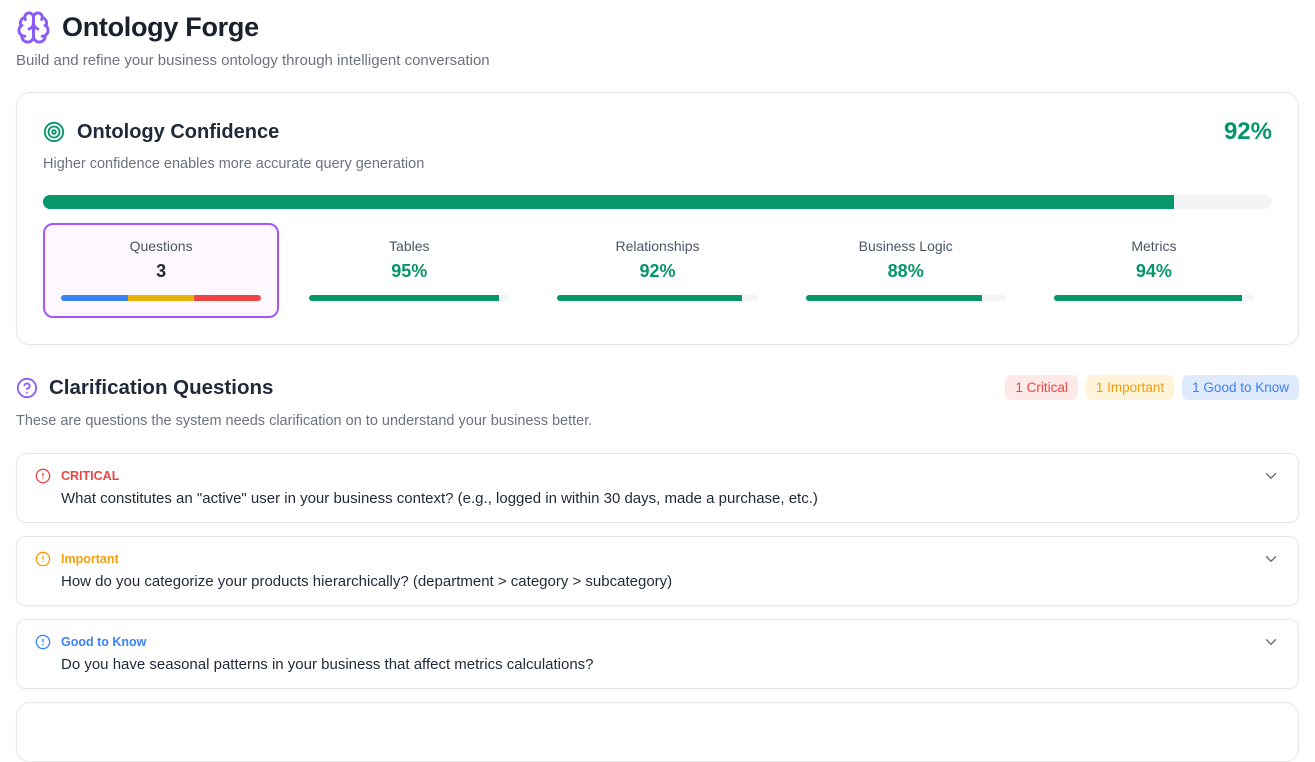 The height and width of the screenshot is (762, 1315). What do you see at coordinates (657, 559) in the screenshot?
I see `question-important-header: Important` at bounding box center [657, 559].